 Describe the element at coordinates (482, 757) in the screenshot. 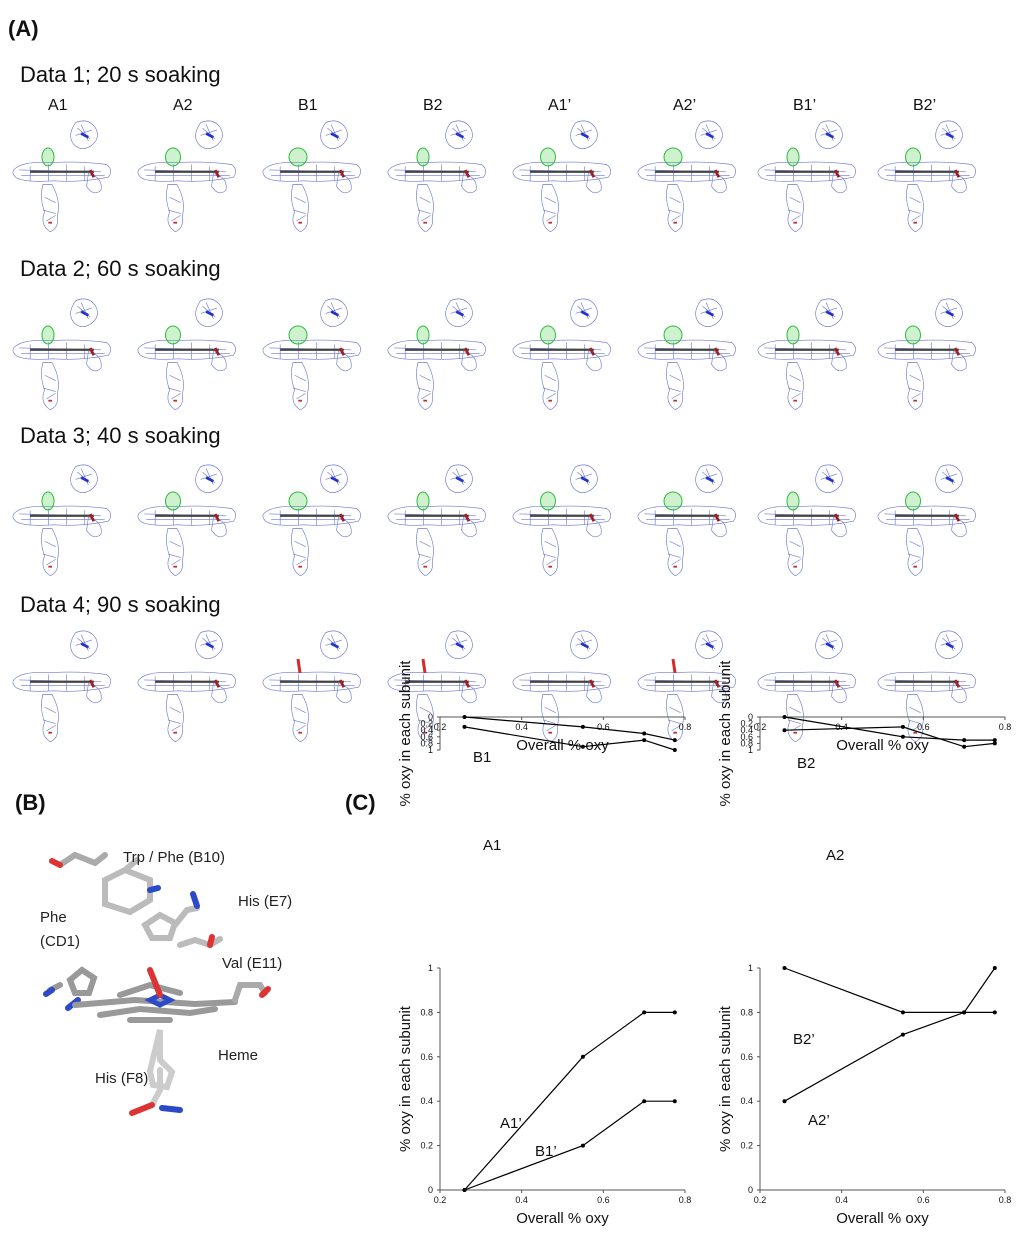

I see `series-label: B1` at that location.